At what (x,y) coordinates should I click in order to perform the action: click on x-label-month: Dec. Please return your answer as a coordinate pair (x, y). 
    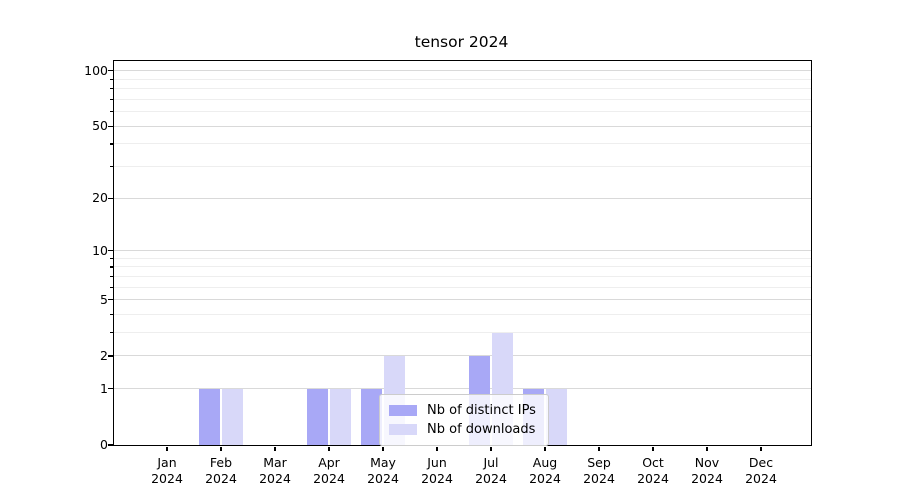
    Looking at the image, I should click on (761, 462).